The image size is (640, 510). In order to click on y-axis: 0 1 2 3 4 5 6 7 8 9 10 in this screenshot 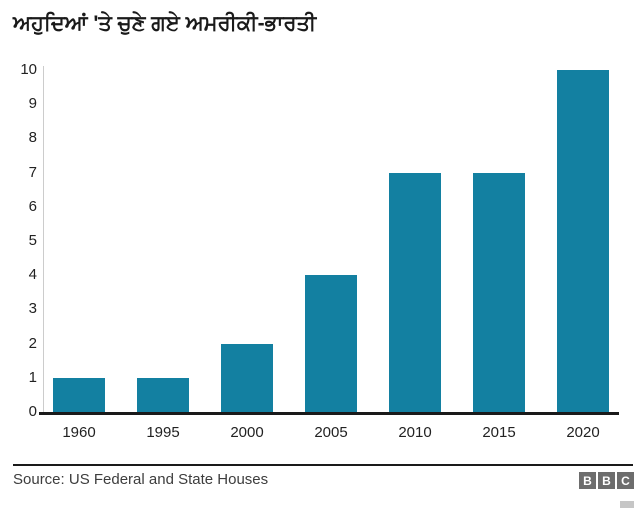, I will do `click(18, 240)`.